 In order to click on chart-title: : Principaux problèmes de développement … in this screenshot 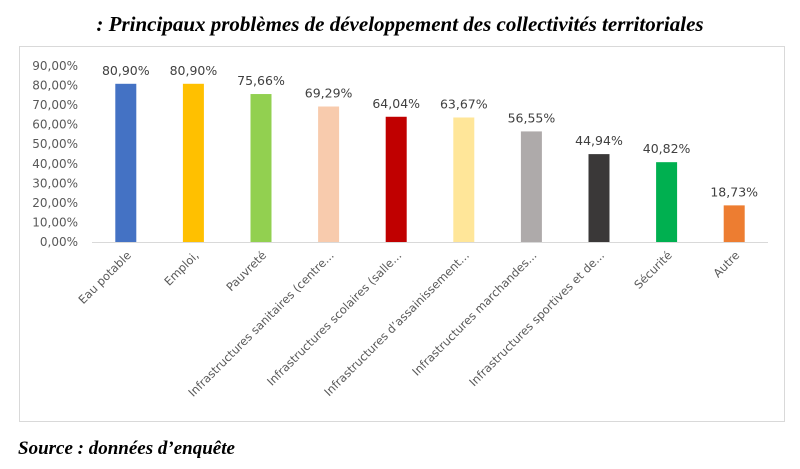, I will do `click(400, 24)`.